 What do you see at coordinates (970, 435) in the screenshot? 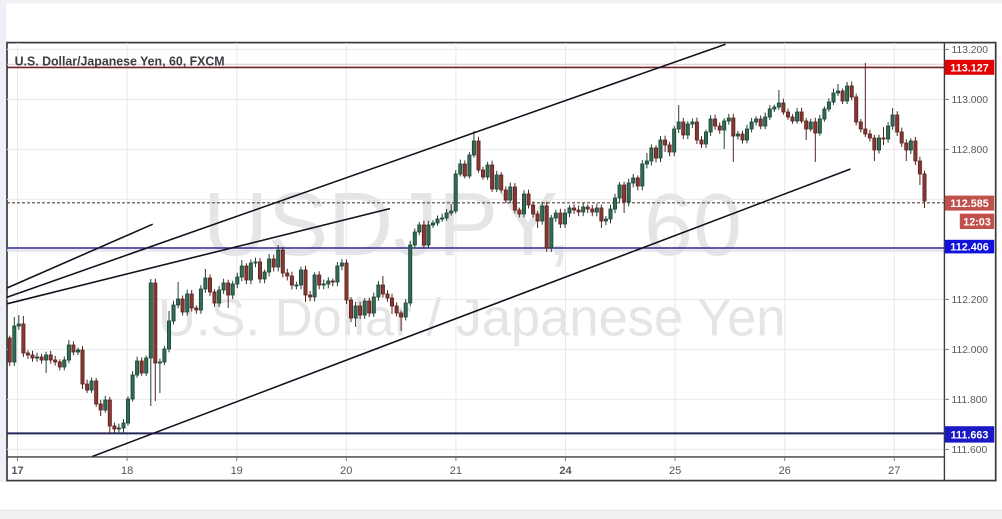
I see `svg-text: 111.663` at bounding box center [970, 435].